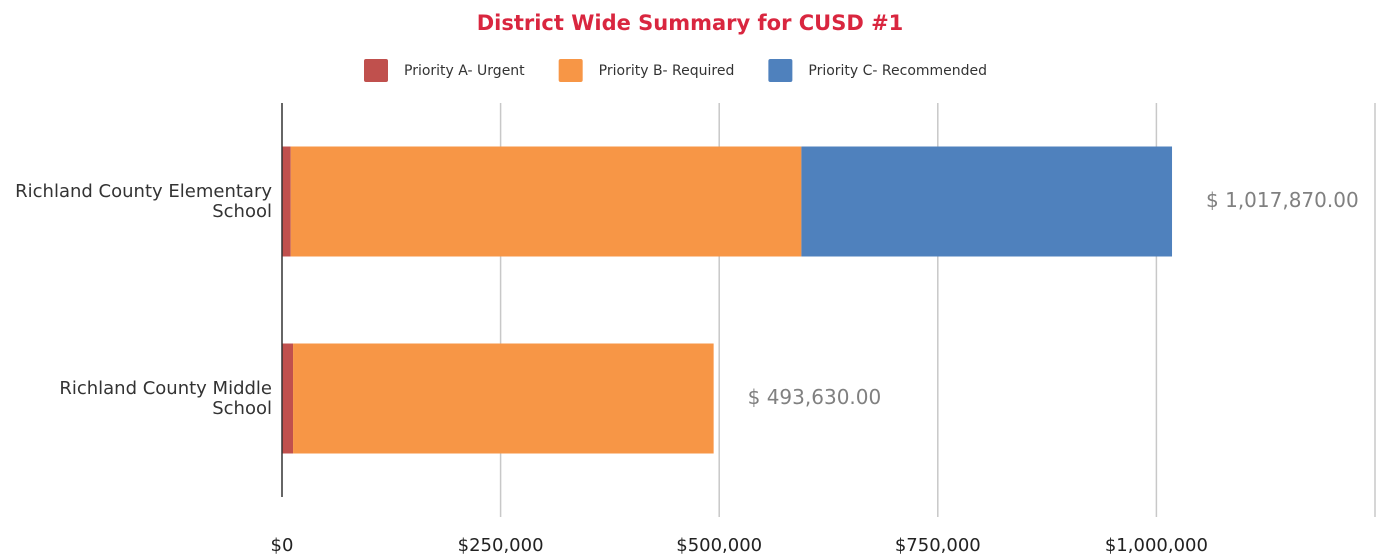  Describe the element at coordinates (719, 545) in the screenshot. I see `x-tick-label: $500,000` at that location.